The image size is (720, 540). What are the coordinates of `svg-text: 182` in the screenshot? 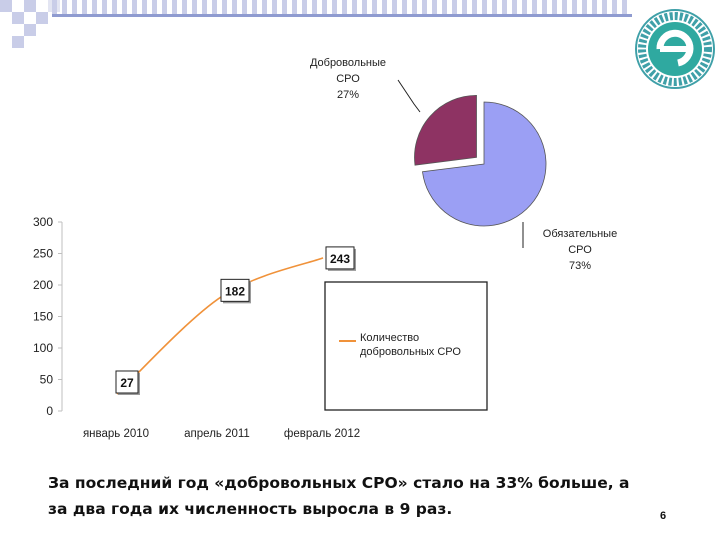 It's located at (235, 291).